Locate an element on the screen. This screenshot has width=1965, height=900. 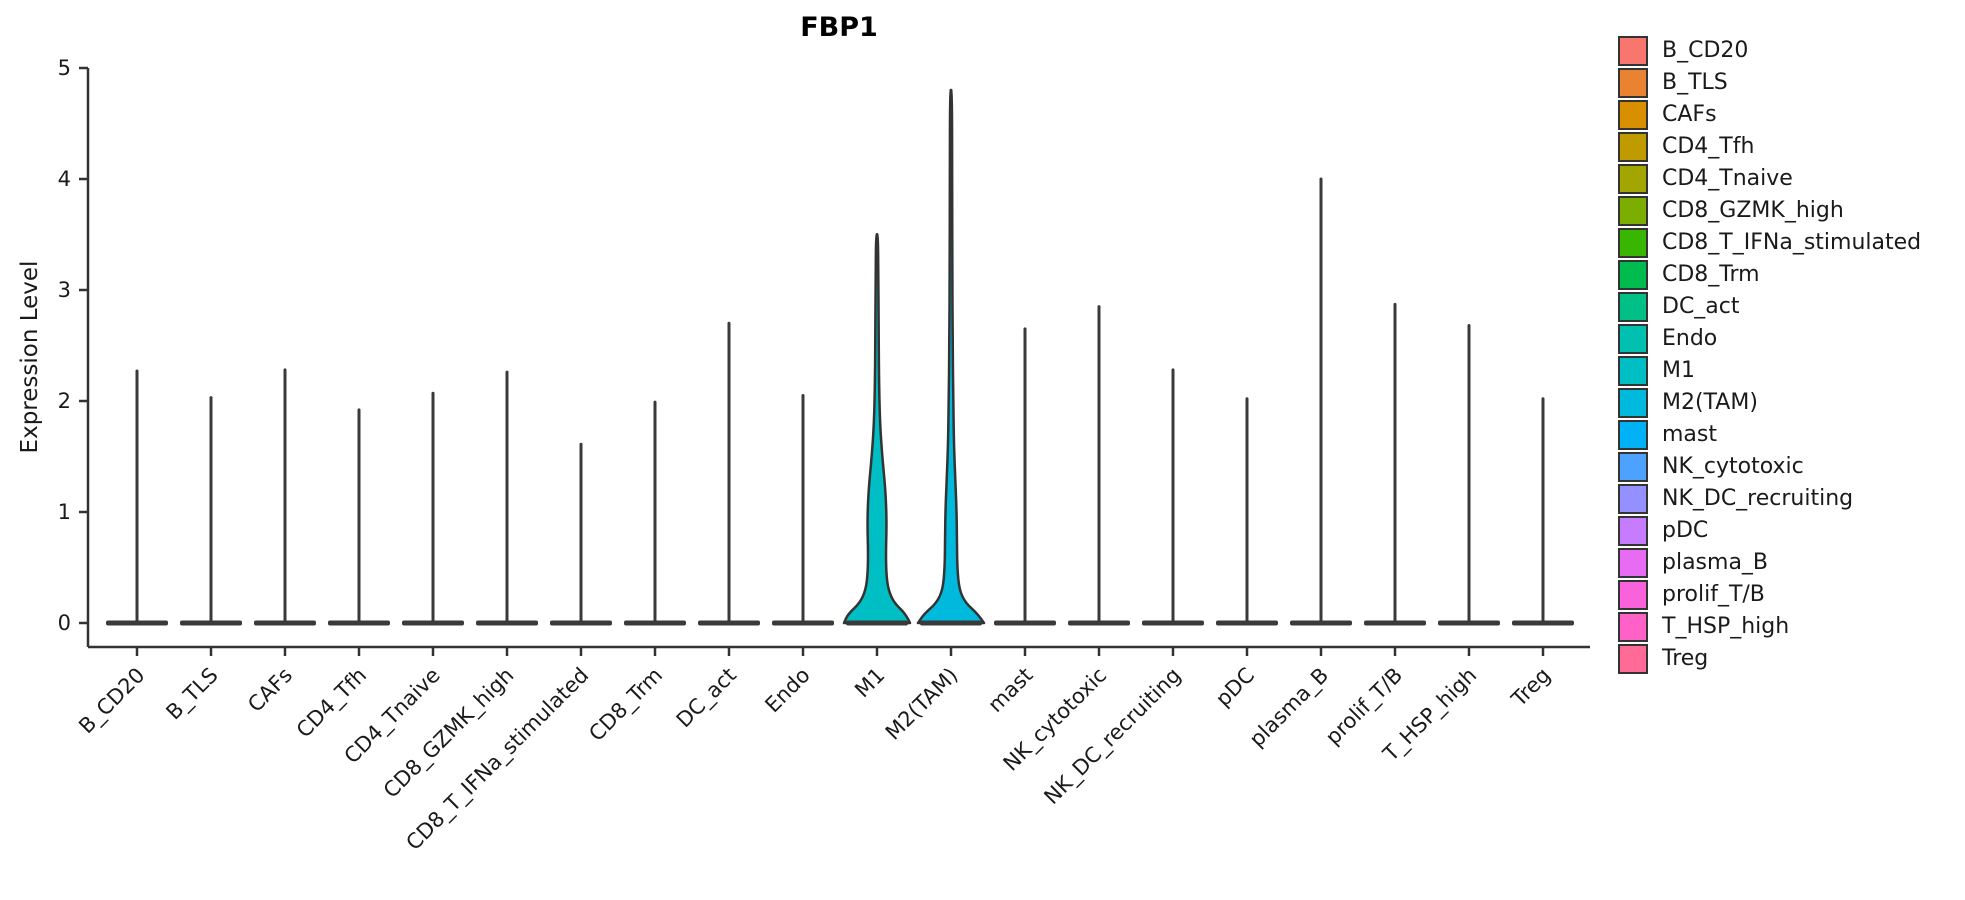
chart-title: FBP1 is located at coordinates (839, 27).